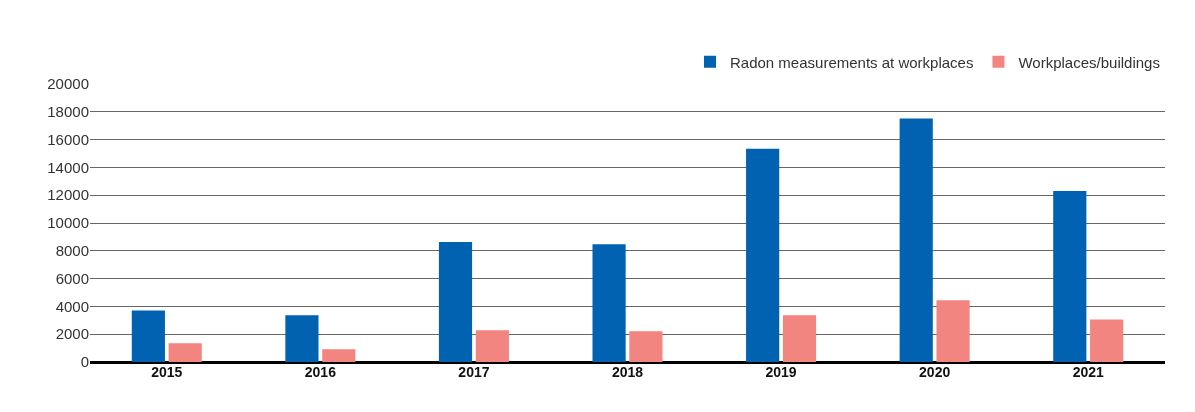  I want to click on y-tick-label: 8000, so click(72, 251).